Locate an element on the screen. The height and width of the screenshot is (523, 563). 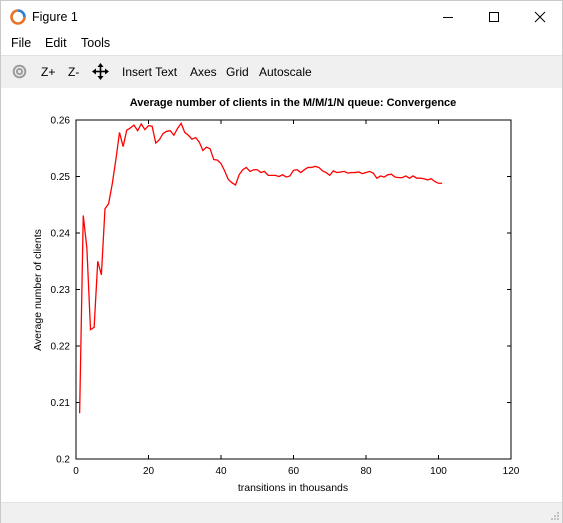
x-tick-label: 100 is located at coordinates (438, 471).